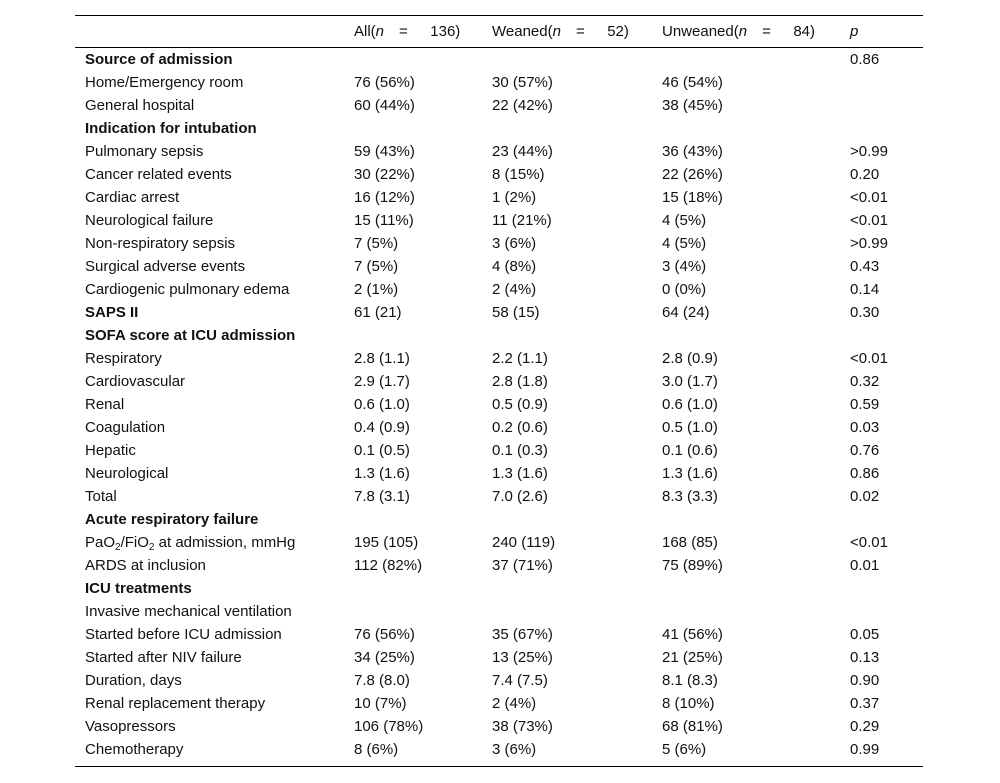  Describe the element at coordinates (692, 565) in the screenshot. I see `text-part: 75 (89%)` at that location.